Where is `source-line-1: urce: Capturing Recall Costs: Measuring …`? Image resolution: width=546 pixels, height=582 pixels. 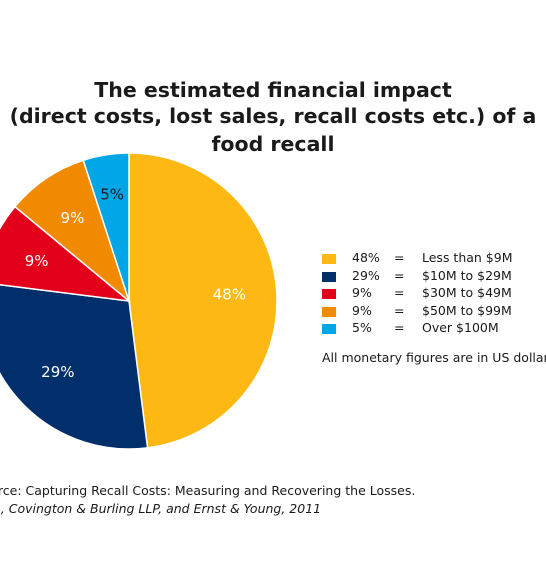
source-line-1: urce: Capturing Recall Costs: Measuring … is located at coordinates (208, 490).